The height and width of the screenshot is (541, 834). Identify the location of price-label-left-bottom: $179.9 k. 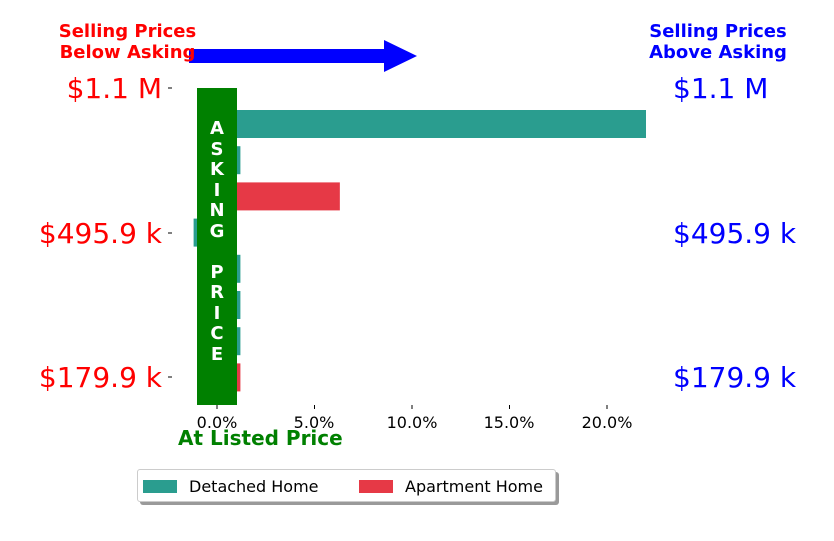
(100, 377).